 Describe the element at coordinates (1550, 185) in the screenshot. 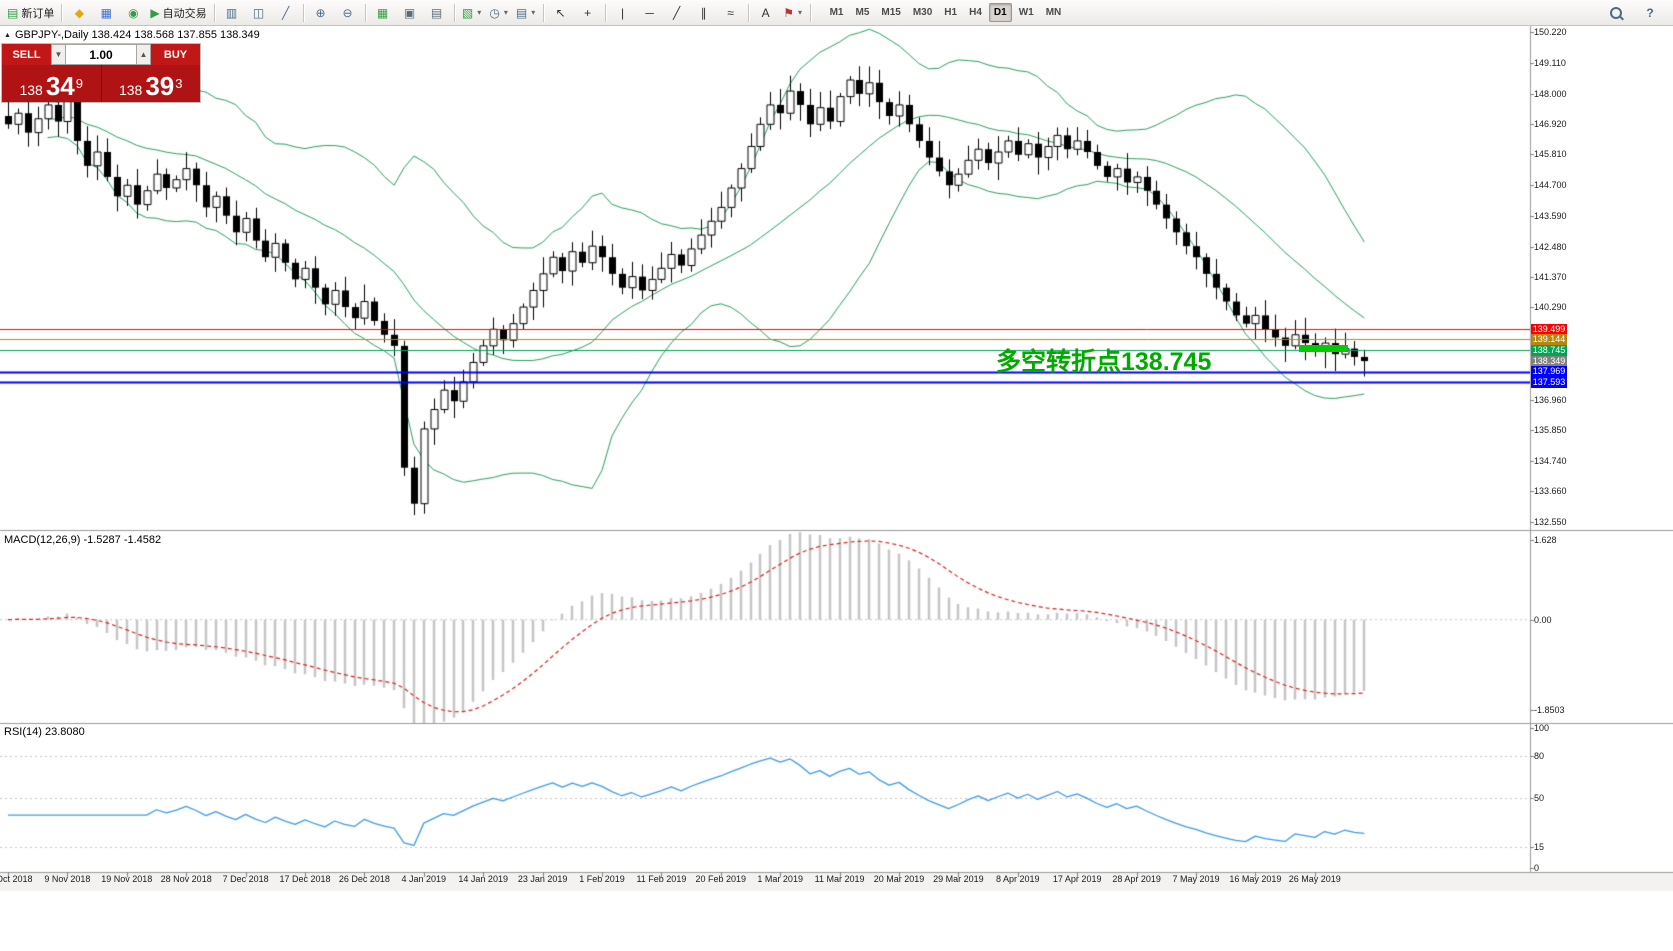

I see `price-tick-label: 144.700` at that location.